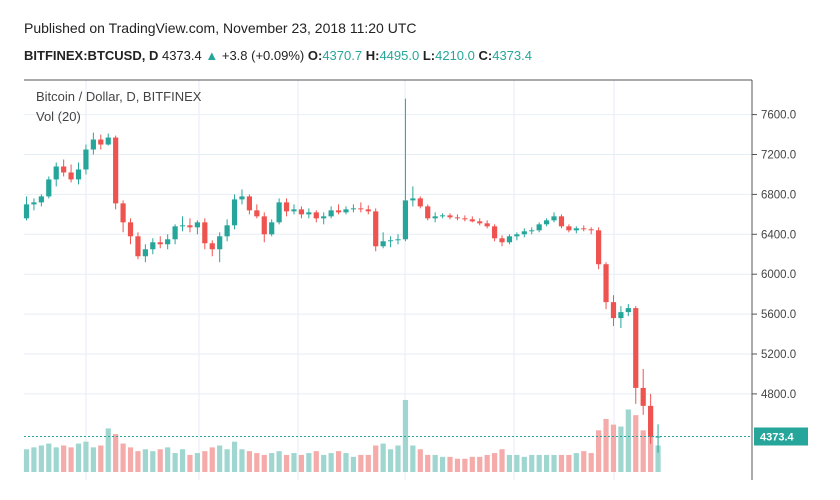 This screenshot has width=840, height=500. What do you see at coordinates (778, 156) in the screenshot?
I see `y-tick-label: 7200.0` at bounding box center [778, 156].